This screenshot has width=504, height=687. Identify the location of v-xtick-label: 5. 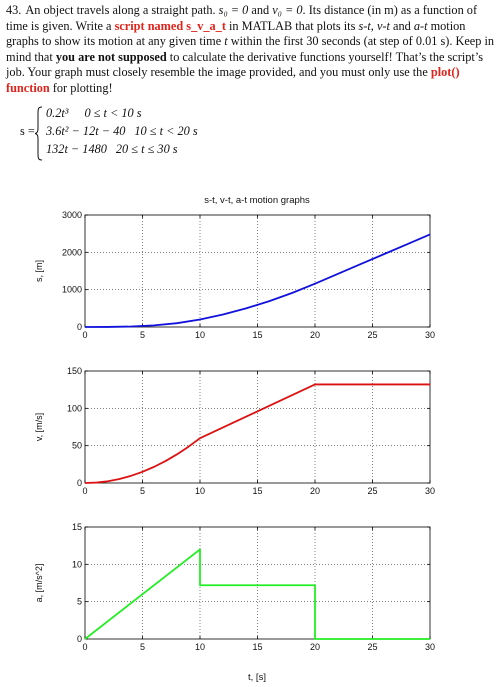
(142, 491).